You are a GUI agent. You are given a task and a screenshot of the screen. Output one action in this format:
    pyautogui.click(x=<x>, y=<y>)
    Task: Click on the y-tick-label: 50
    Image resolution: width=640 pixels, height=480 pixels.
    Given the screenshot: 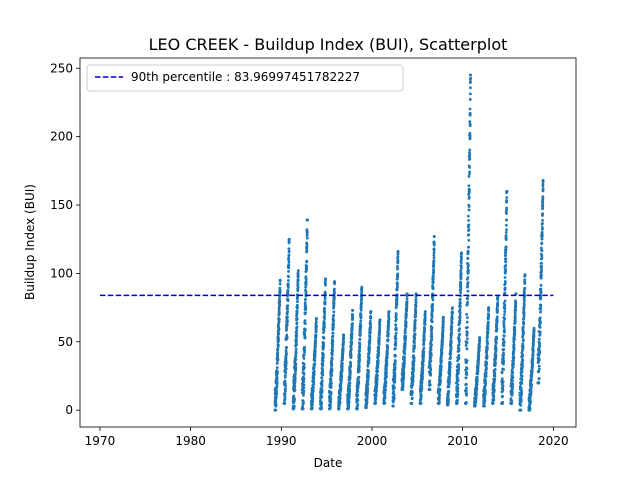 What is the action you would take?
    pyautogui.click(x=65, y=342)
    